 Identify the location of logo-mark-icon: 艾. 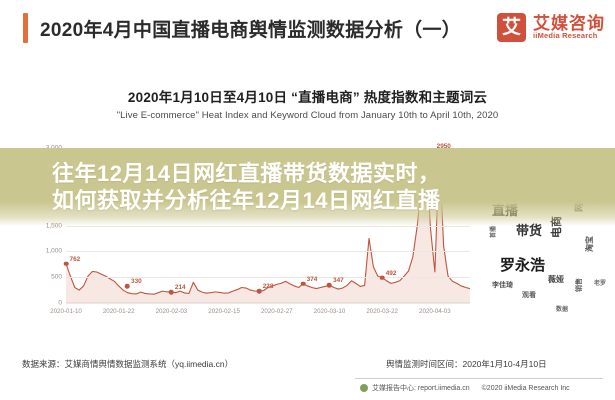
(511, 27).